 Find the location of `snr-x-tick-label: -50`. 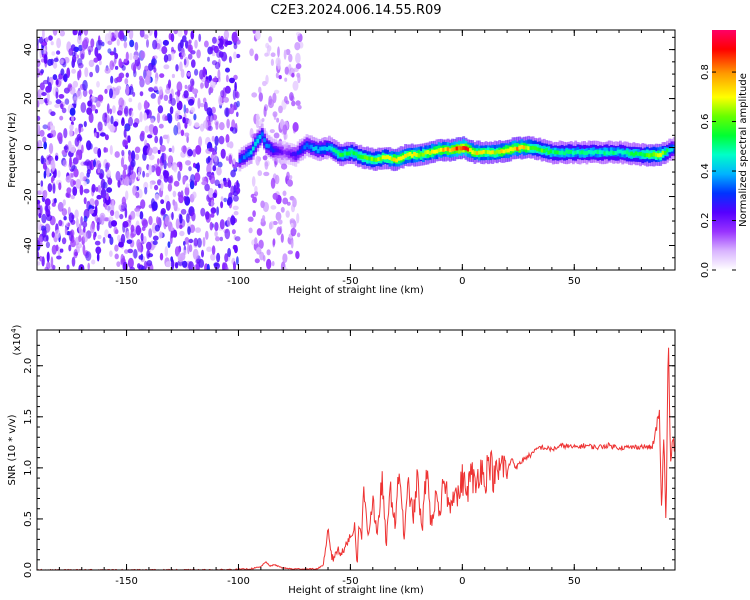

snr-x-tick-label: -50 is located at coordinates (350, 581).